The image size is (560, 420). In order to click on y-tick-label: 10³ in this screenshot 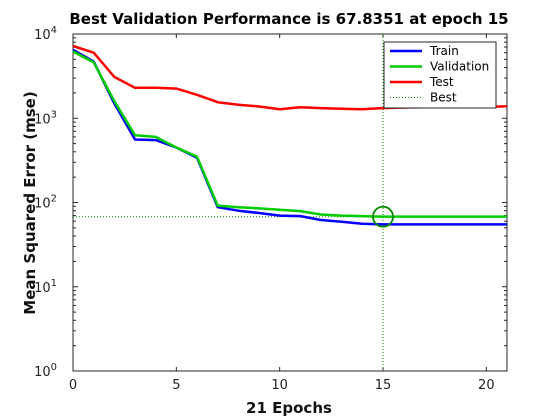, I will do `click(45, 118)`.